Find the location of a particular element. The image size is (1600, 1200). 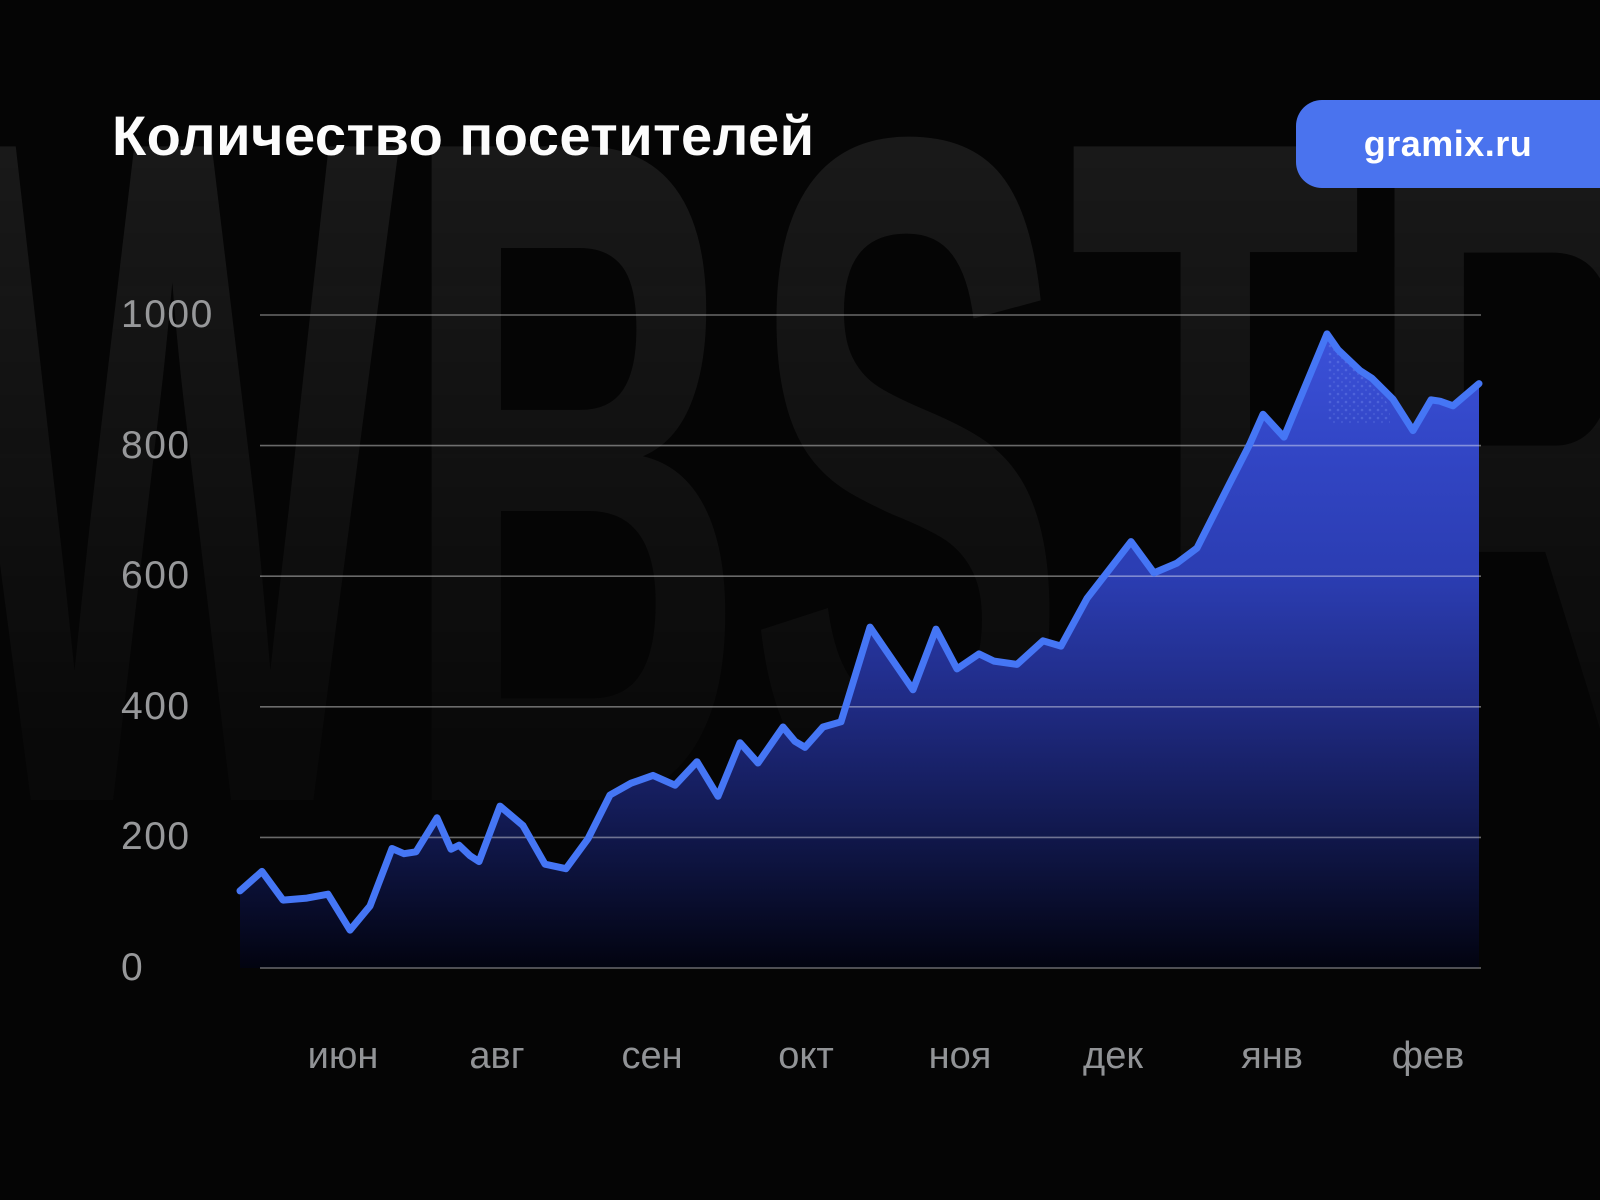

y-tick-200: 200 is located at coordinates (156, 837).